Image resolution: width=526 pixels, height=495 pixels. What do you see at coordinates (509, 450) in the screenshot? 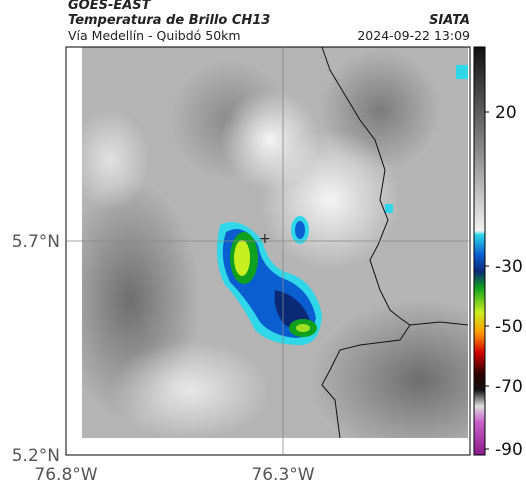
I see `colorbar-label: -90` at bounding box center [509, 450].